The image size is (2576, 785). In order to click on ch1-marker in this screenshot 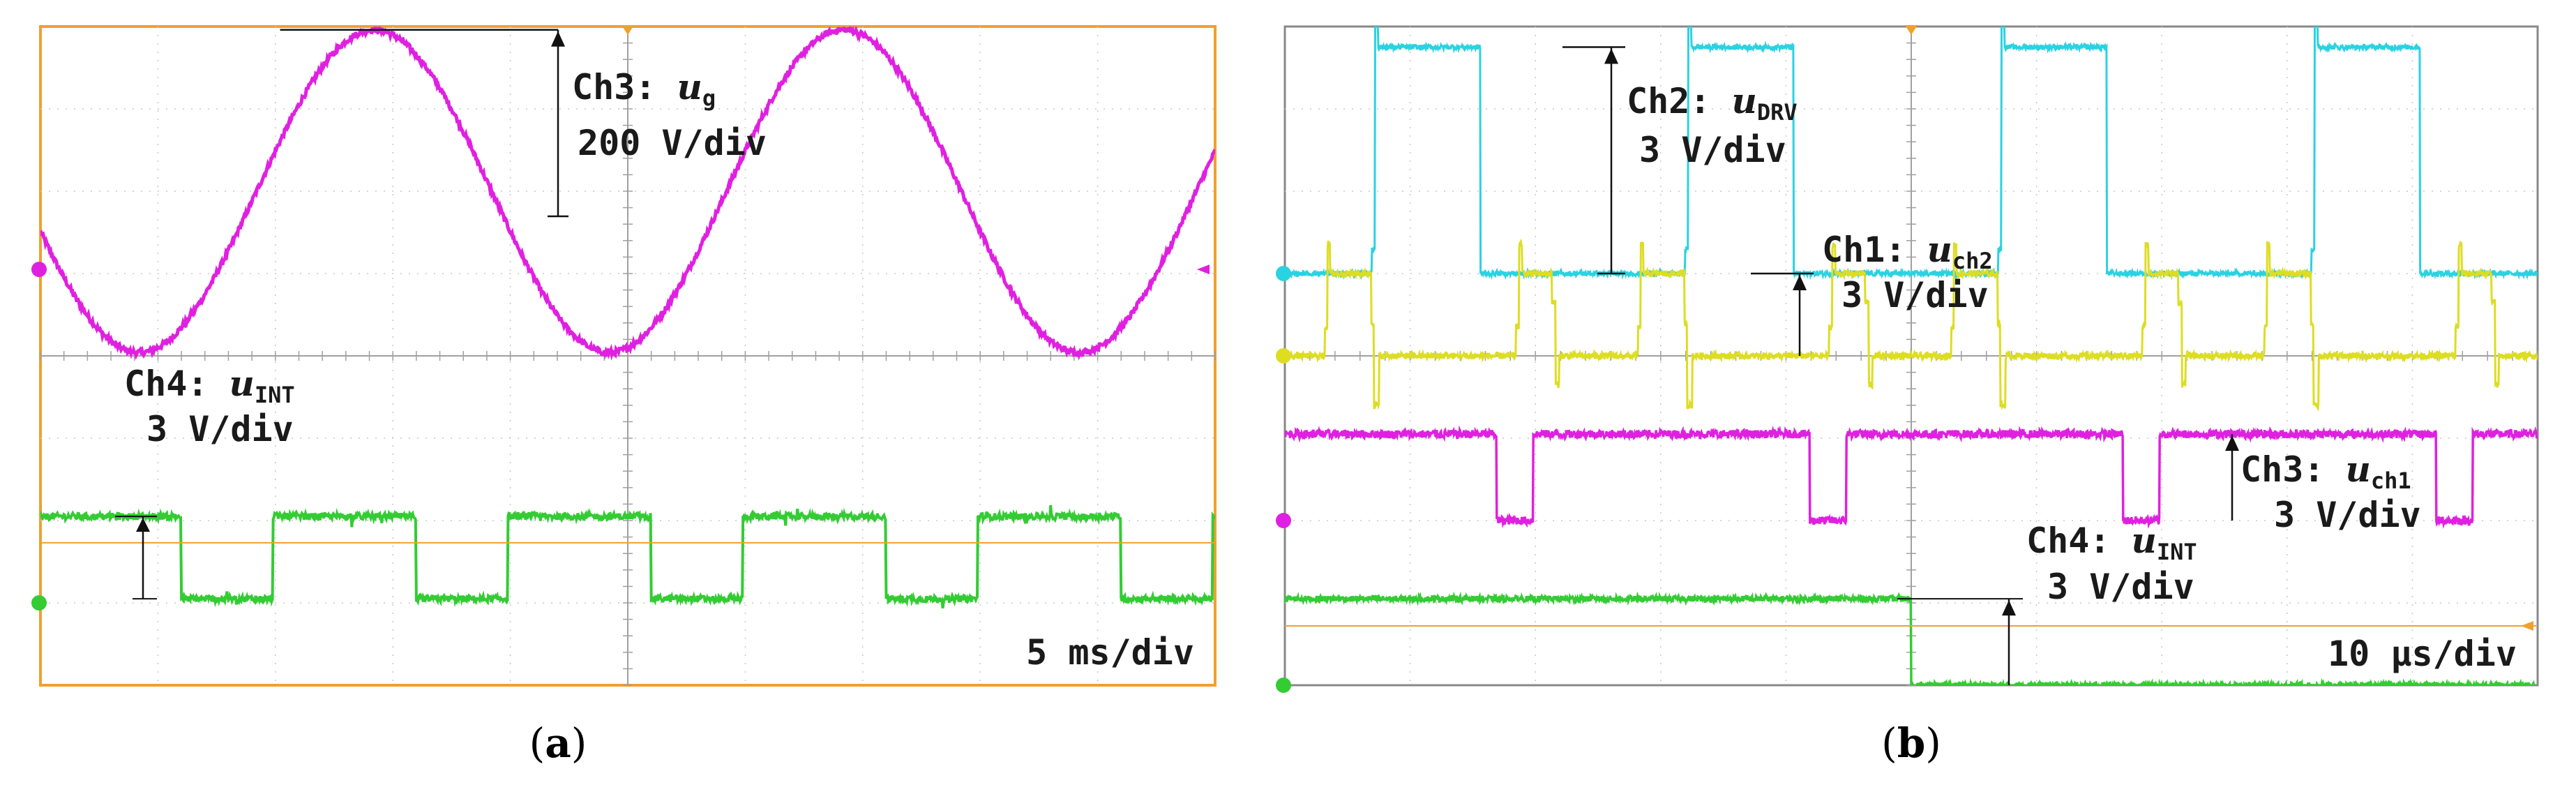, I will do `click(1283, 356)`.